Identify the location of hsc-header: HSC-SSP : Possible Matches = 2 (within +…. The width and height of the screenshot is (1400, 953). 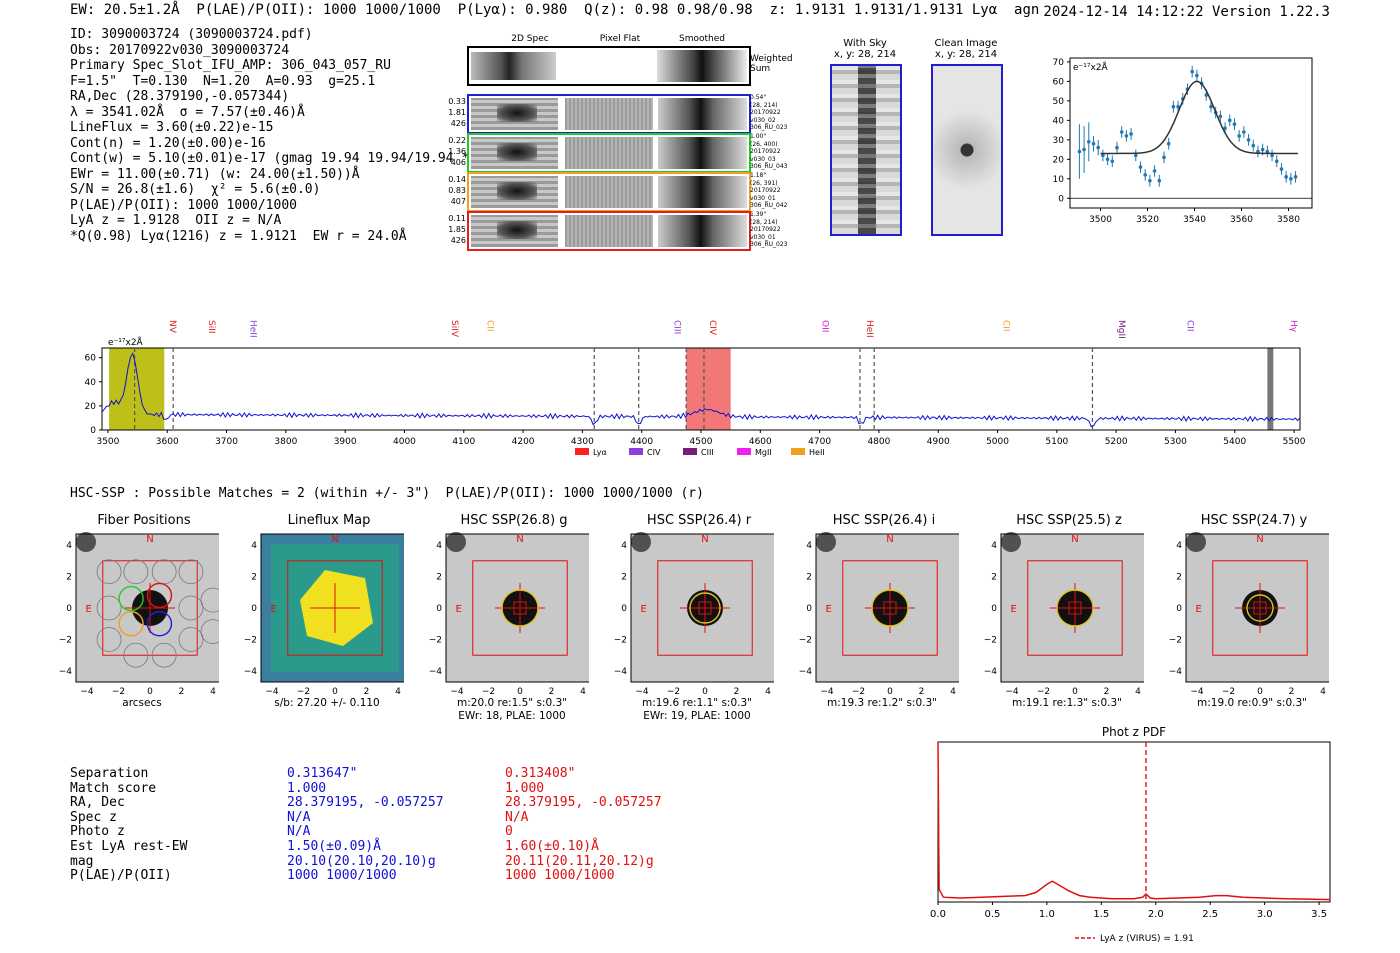
(387, 493).